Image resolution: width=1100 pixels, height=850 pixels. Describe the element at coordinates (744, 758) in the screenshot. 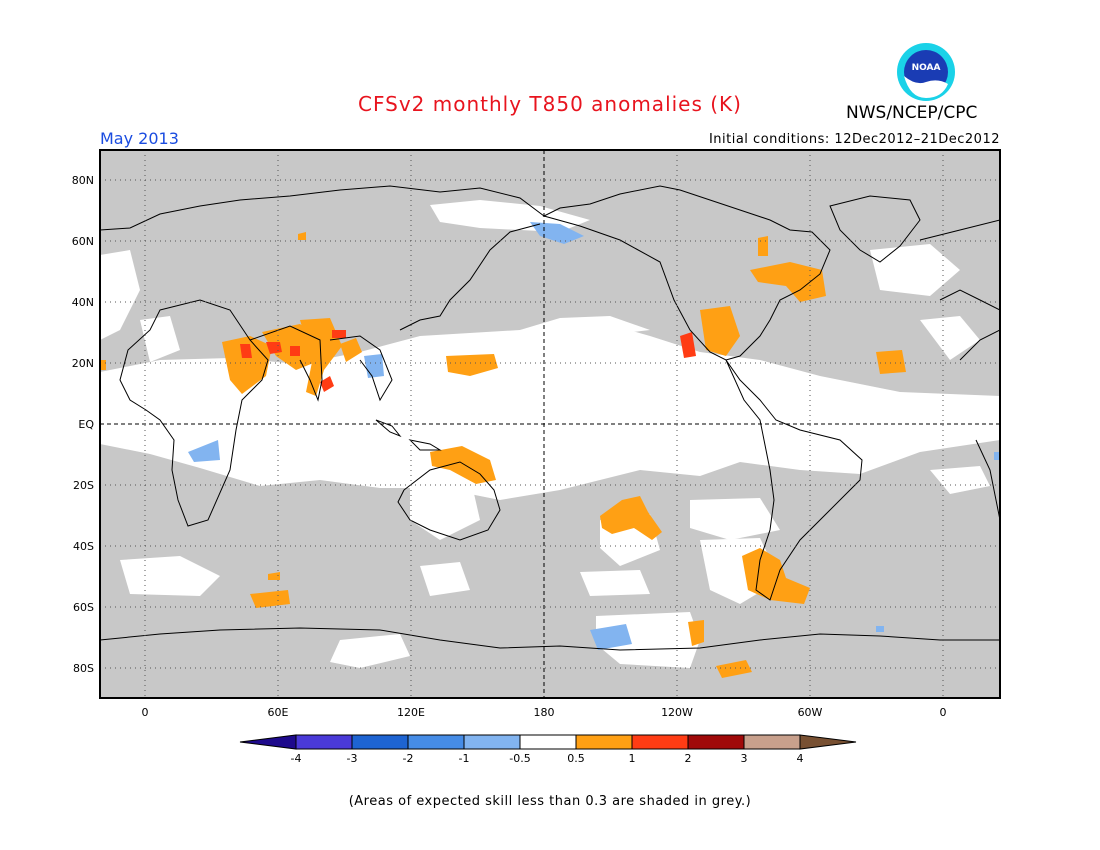

I see `colorbar-tick: 3` at that location.